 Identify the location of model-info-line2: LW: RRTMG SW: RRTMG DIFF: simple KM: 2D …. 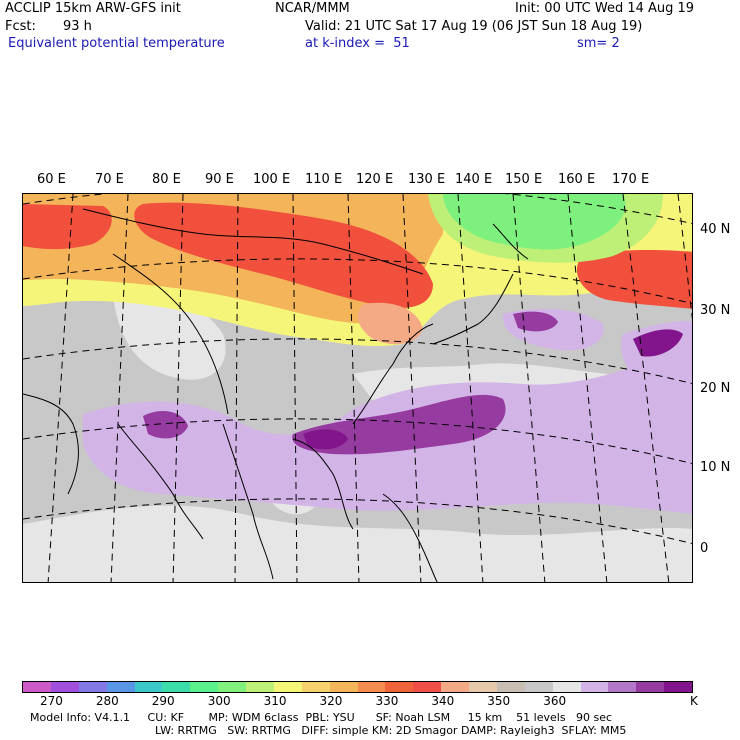
(391, 730).